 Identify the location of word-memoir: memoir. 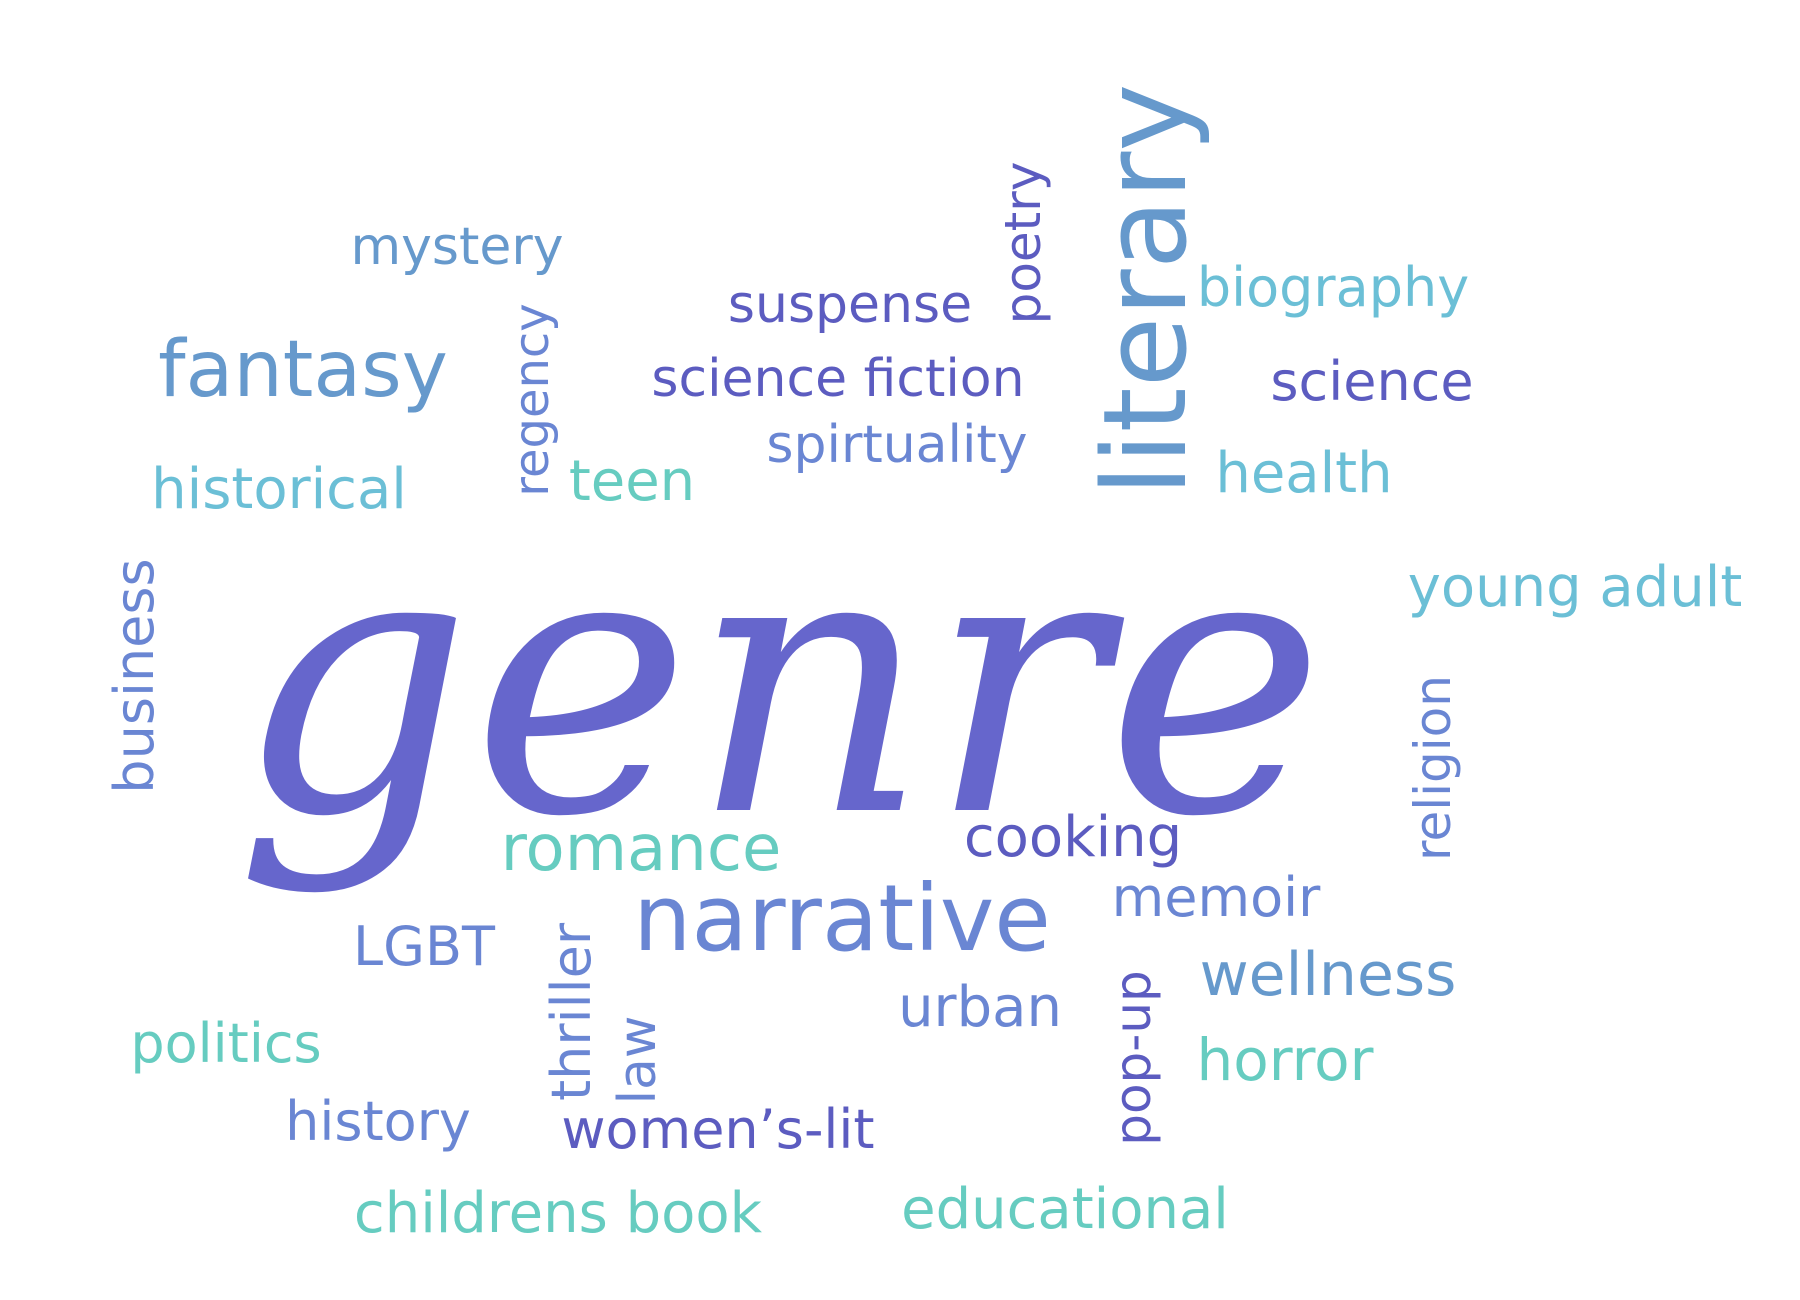
(1216, 897).